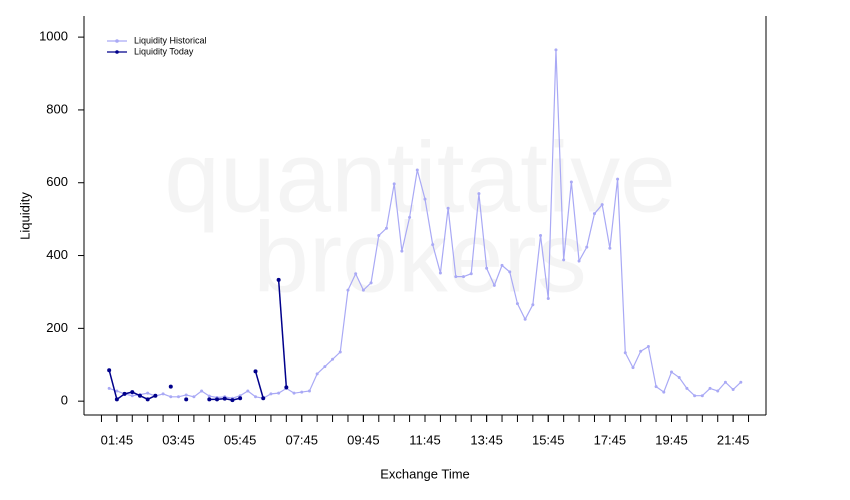  I want to click on y-tick-label: 800, so click(57, 108).